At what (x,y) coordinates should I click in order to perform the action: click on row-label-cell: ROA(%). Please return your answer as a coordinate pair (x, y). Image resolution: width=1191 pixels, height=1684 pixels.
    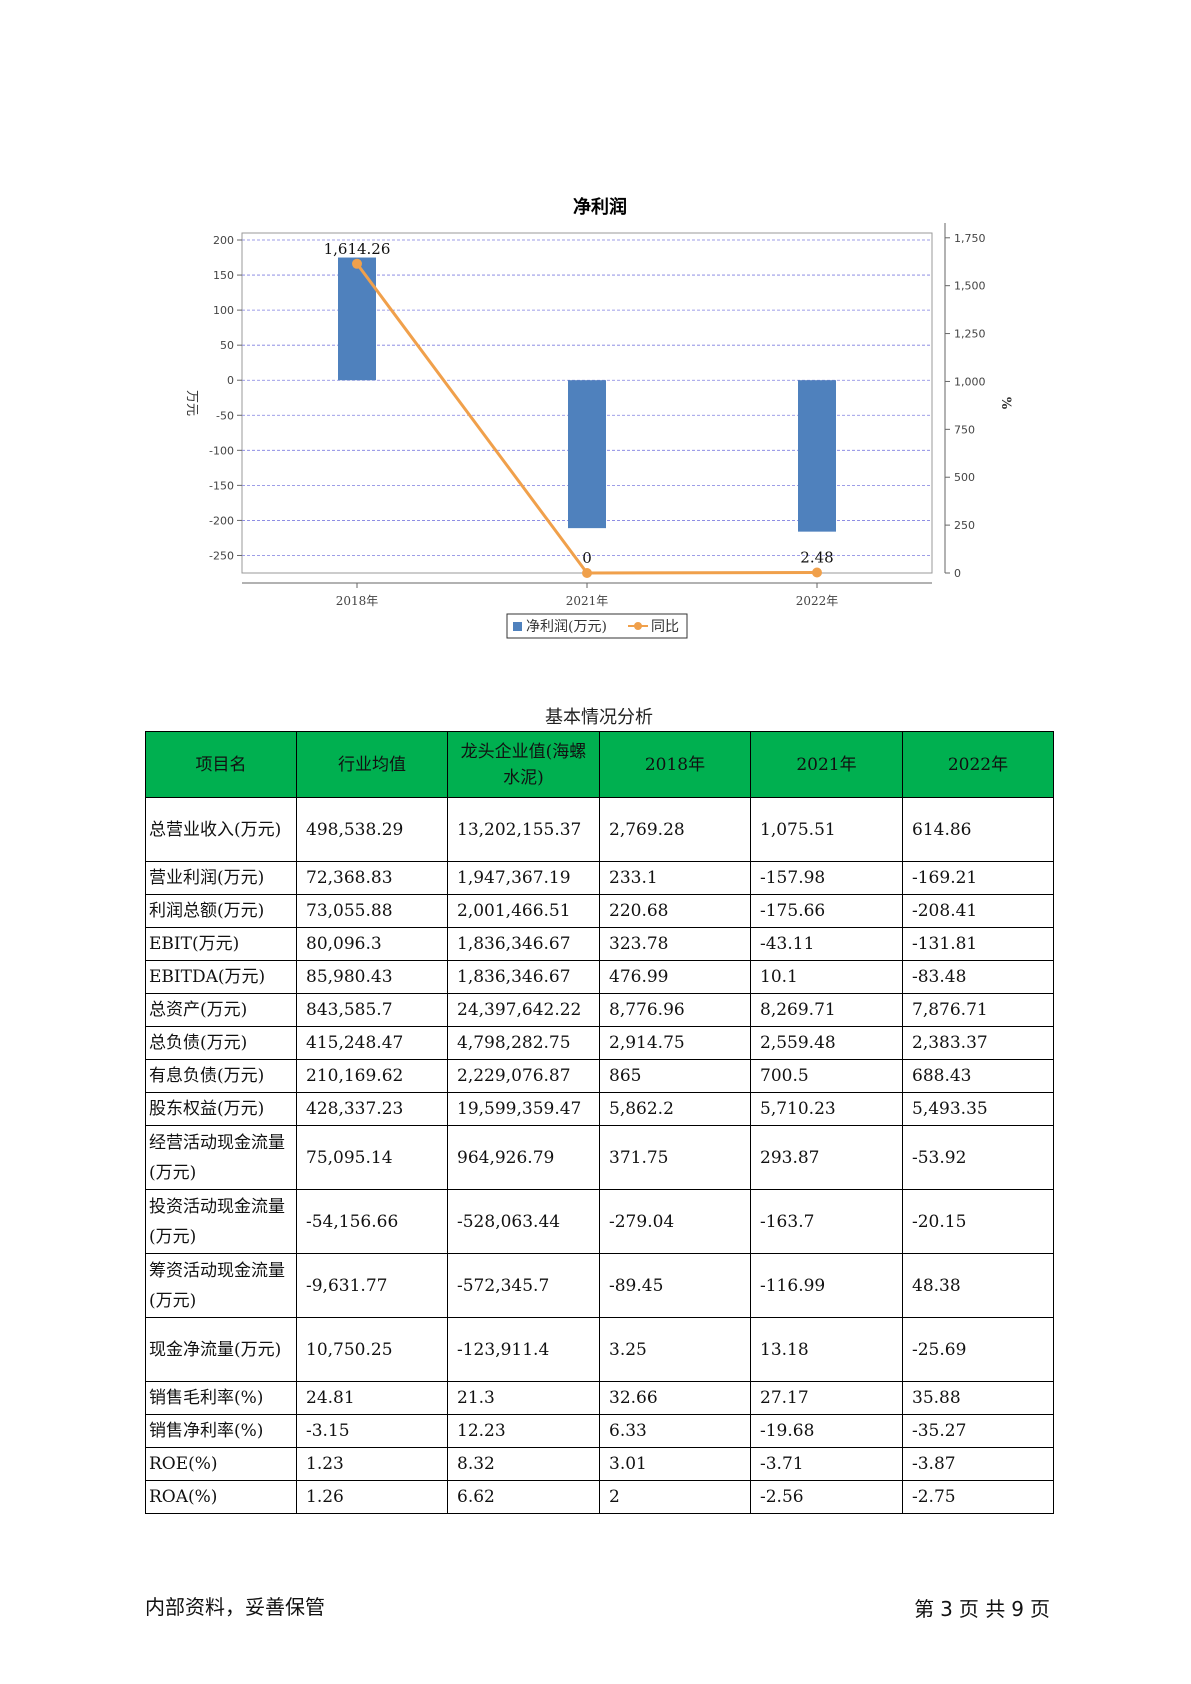
    Looking at the image, I should click on (221, 1497).